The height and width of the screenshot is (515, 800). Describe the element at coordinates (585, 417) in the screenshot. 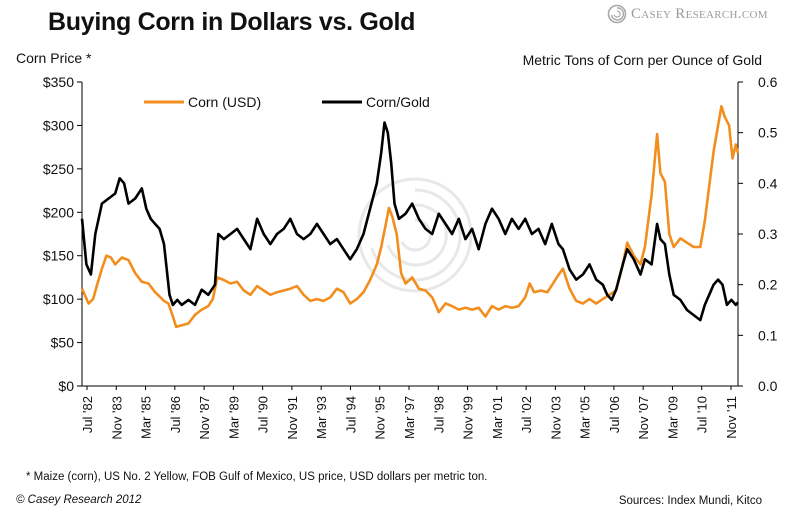

I see `x-tick-label: Mar '05` at that location.